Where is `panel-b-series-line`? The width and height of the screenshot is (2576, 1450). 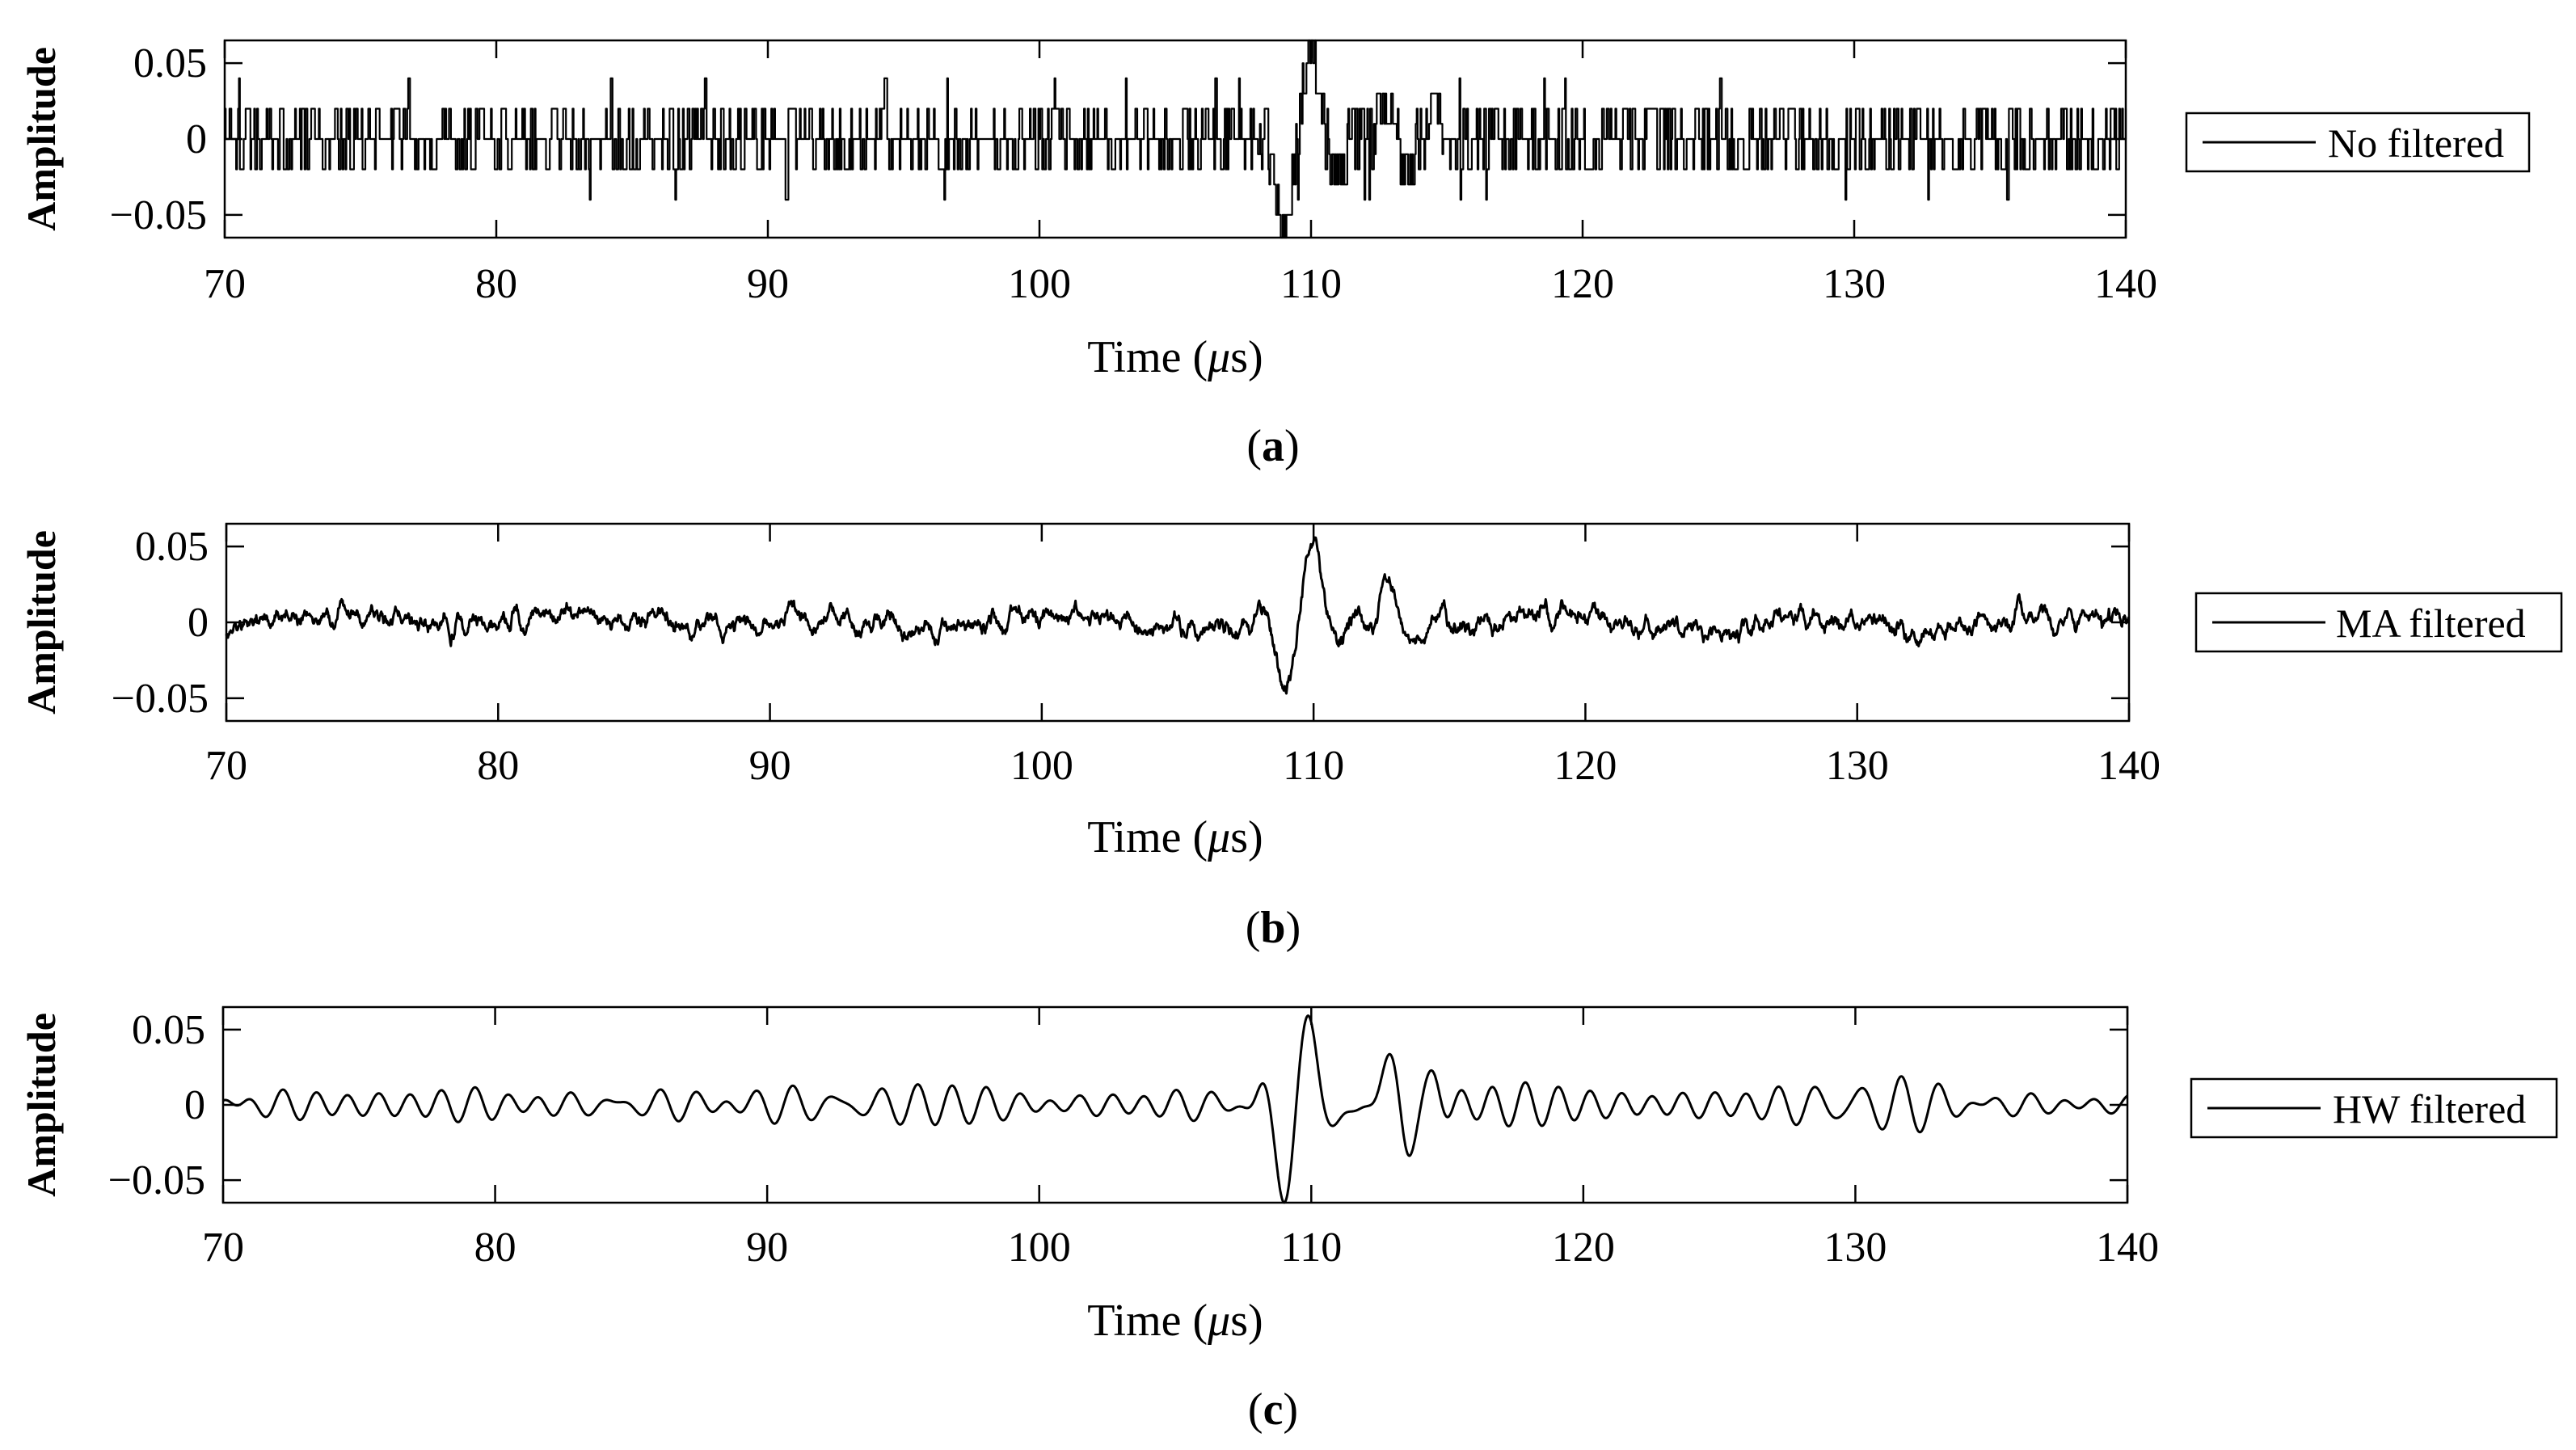
panel-b-series-line is located at coordinates (1178, 615).